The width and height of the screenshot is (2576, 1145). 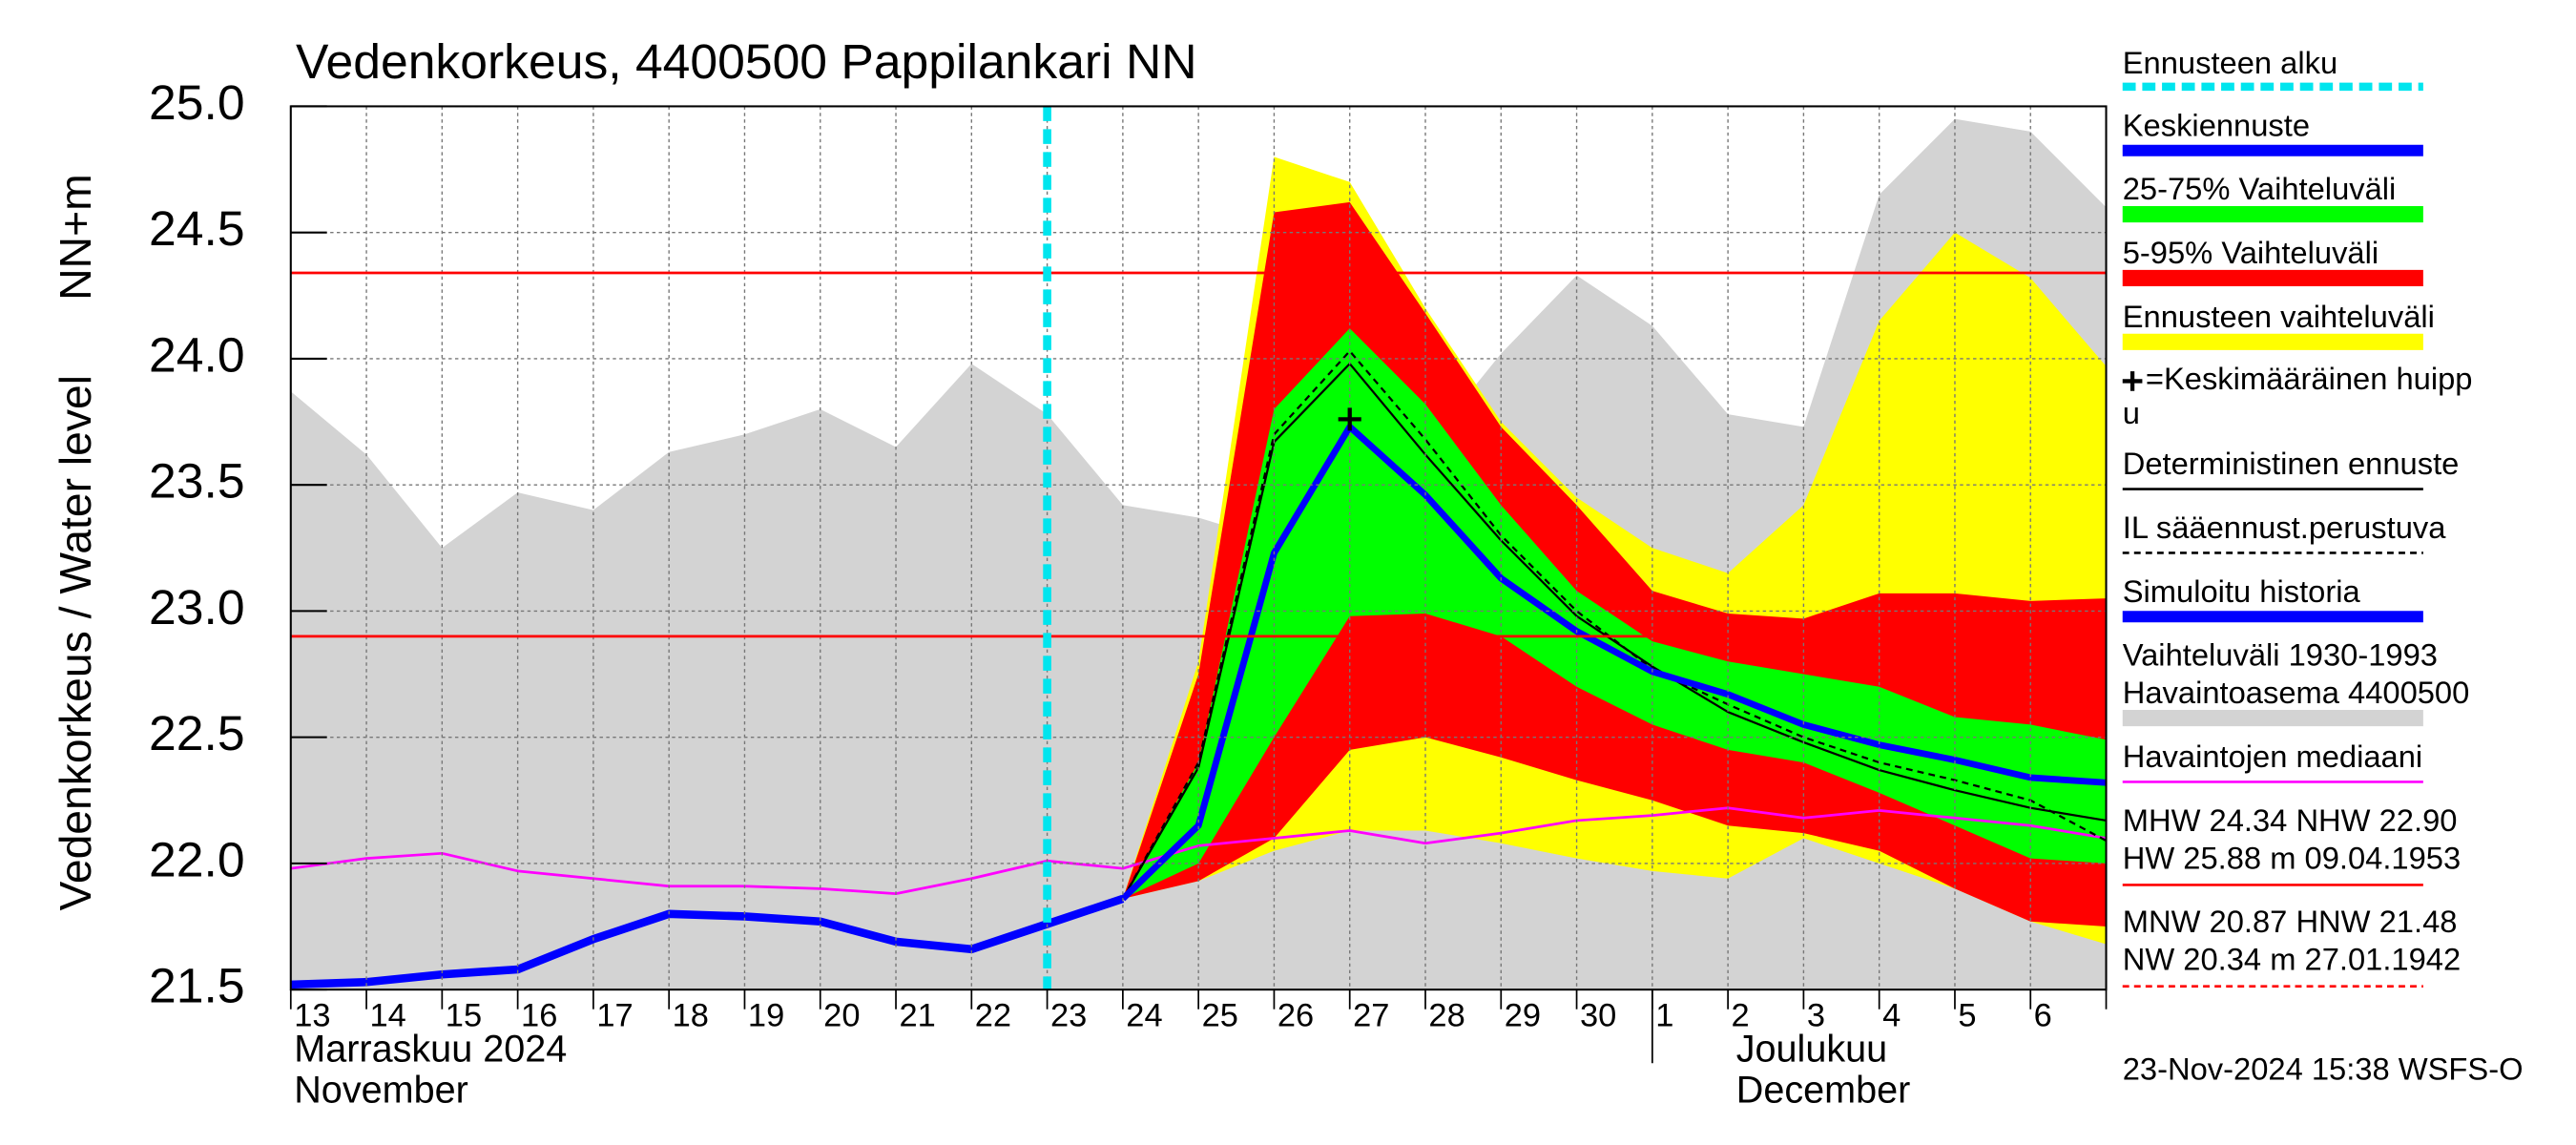 I want to click on chart-title: Vedenkorkeus, 4400500 Pappilankari NN, so click(x=746, y=61).